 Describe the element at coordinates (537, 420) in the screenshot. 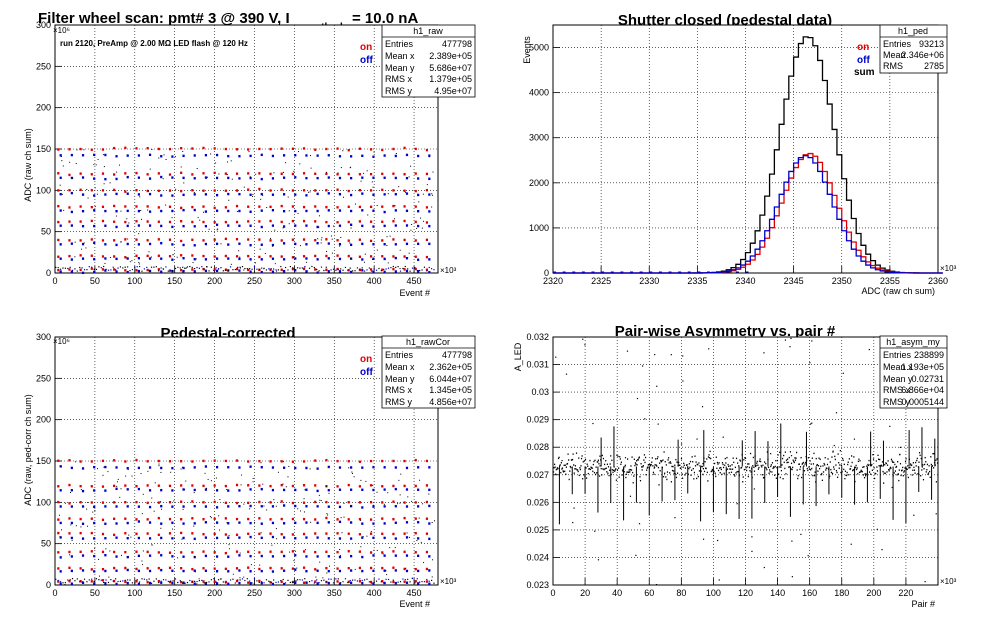

I see `y-tick-label: 0.029` at that location.